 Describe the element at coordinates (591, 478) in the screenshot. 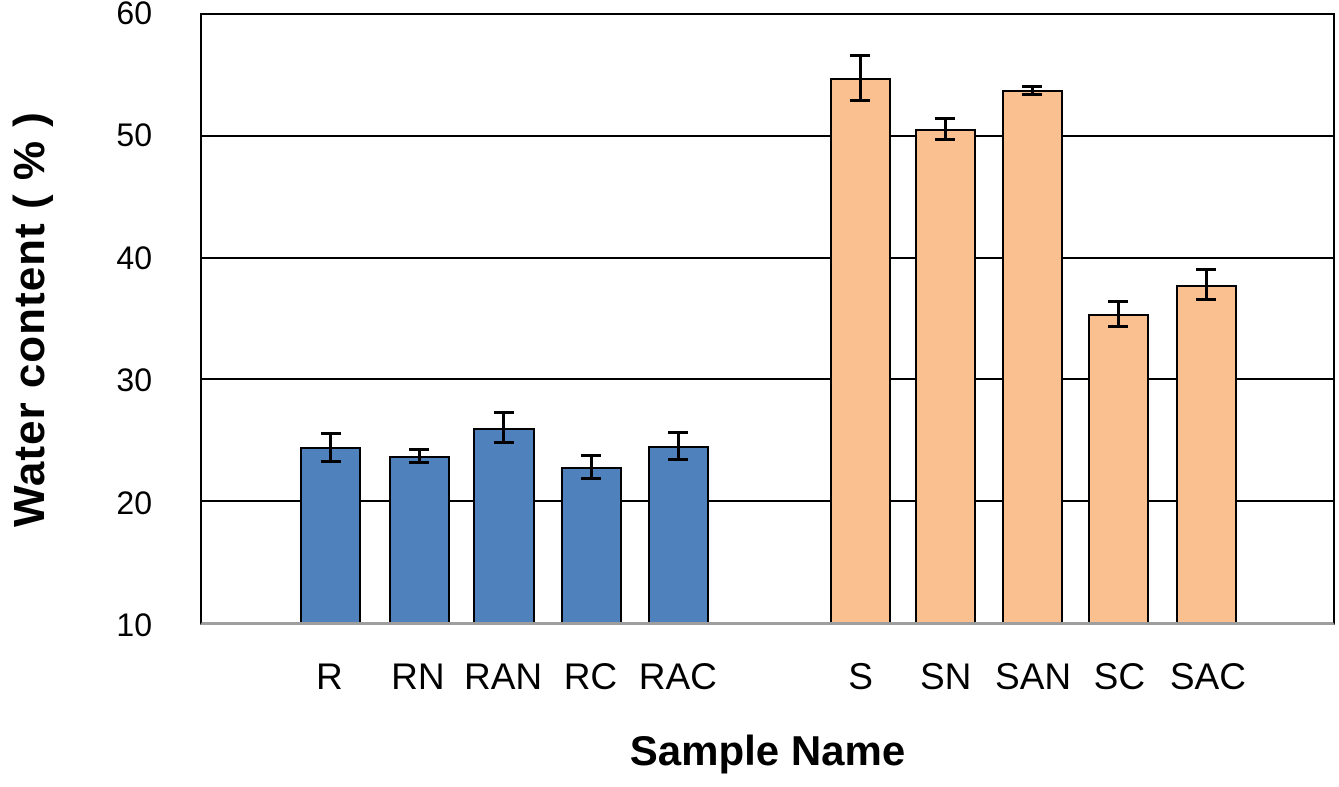

I see `error-bar-cap-bottom-RC` at that location.